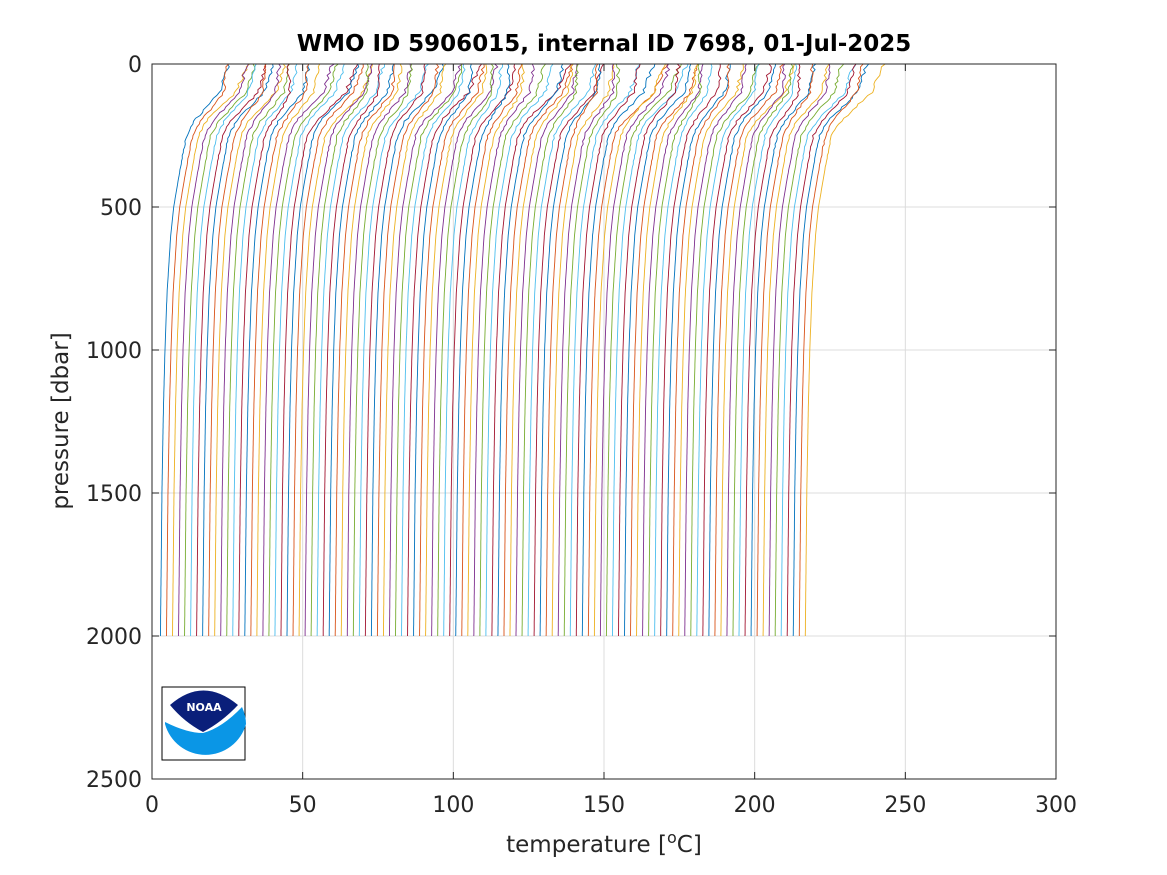 The width and height of the screenshot is (1167, 875). Describe the element at coordinates (61, 420) in the screenshot. I see `y-axis-label: pressure [dbar]` at that location.